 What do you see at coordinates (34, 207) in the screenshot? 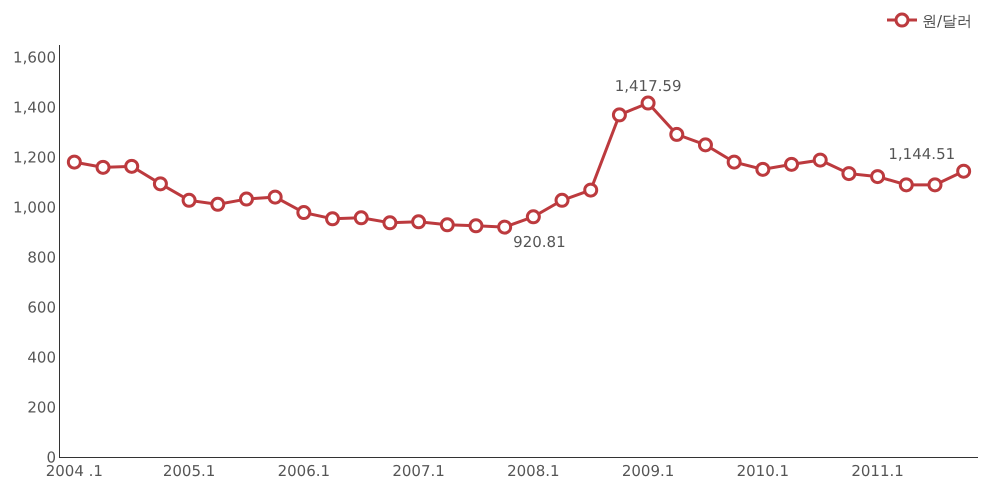
I see `y-tick-label: 1,000` at bounding box center [34, 207].